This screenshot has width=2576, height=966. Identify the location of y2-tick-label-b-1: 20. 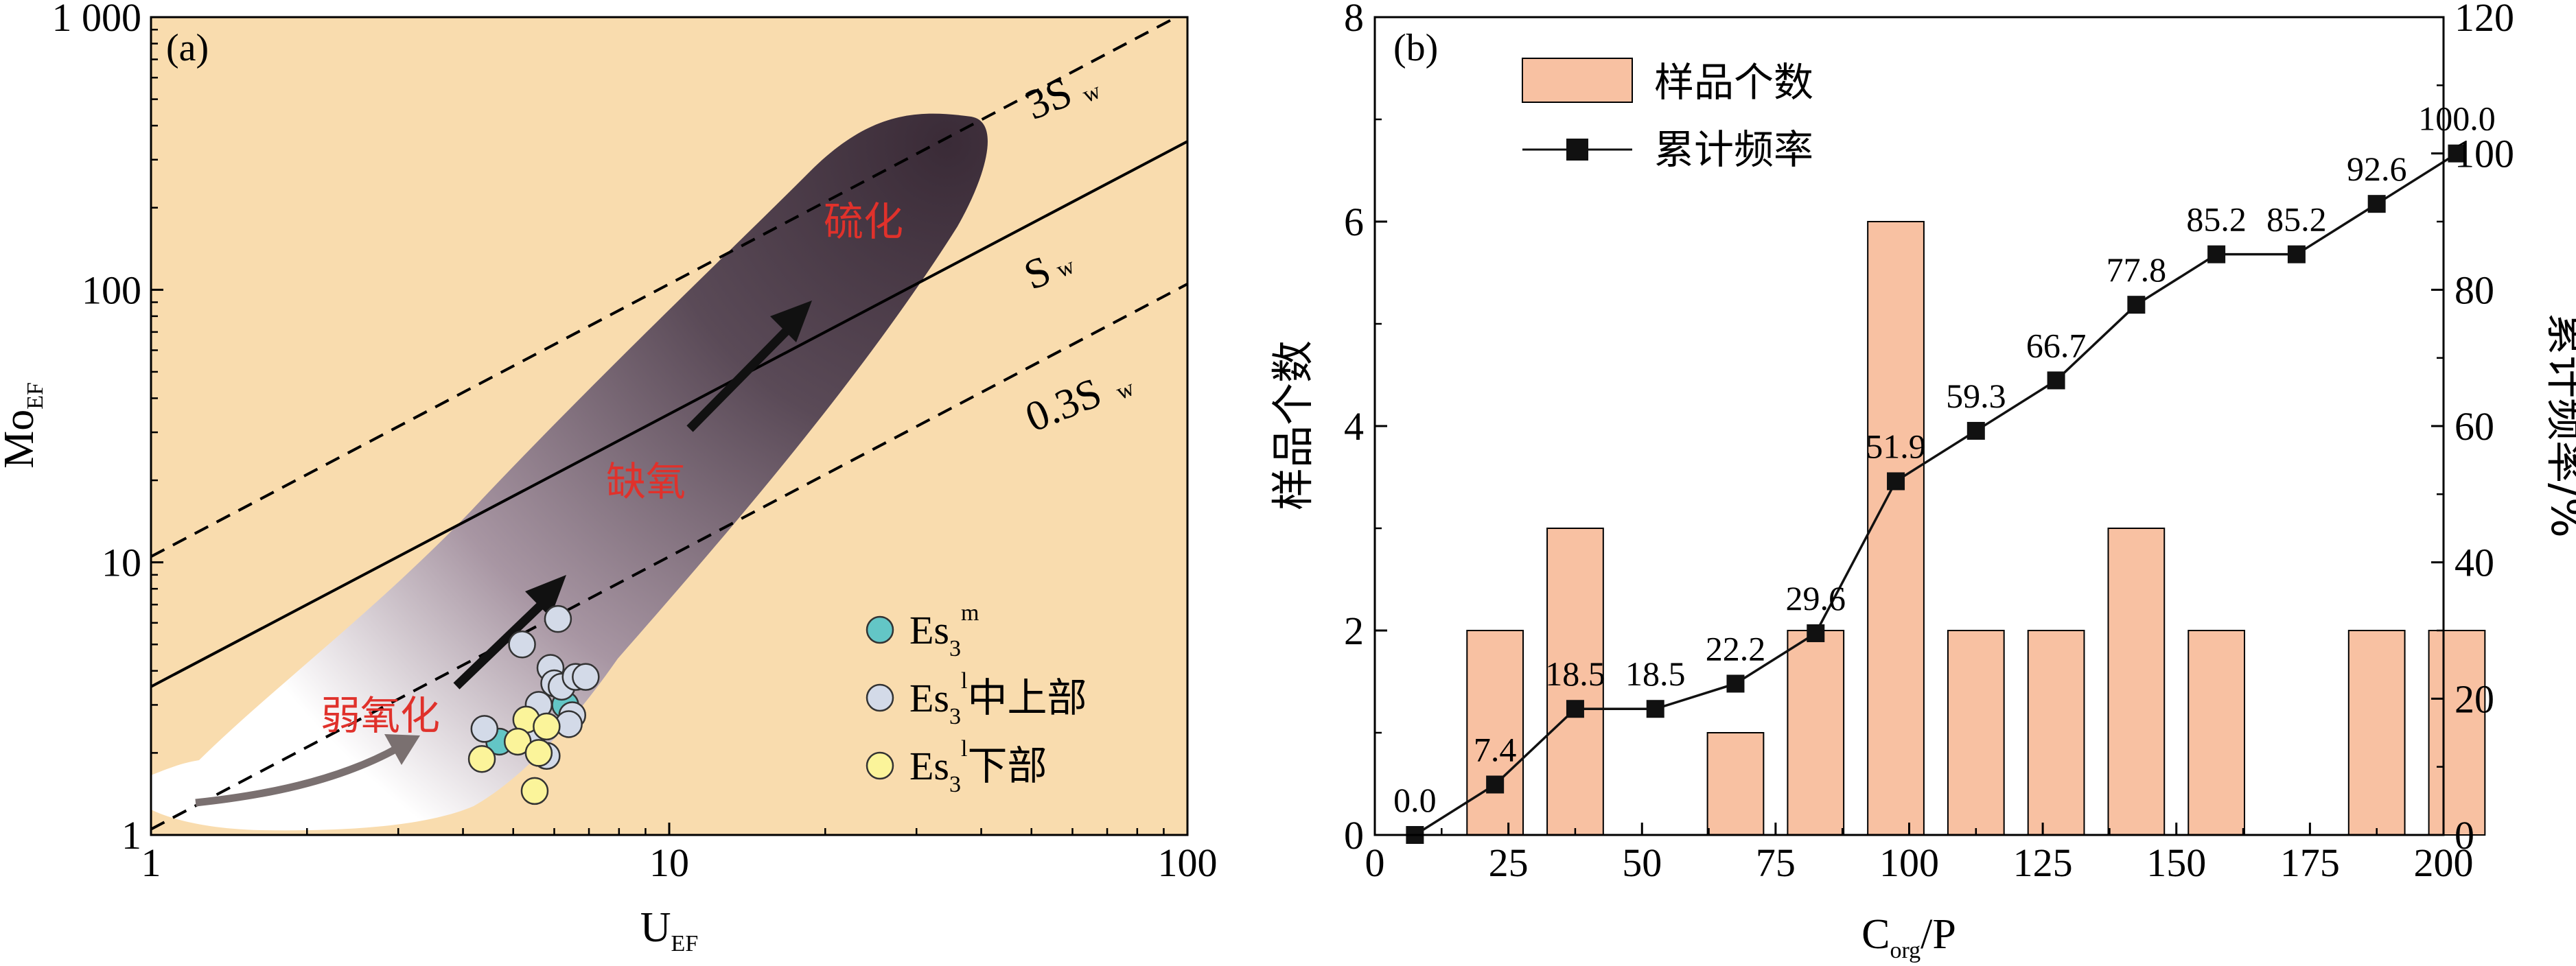
(2474, 698).